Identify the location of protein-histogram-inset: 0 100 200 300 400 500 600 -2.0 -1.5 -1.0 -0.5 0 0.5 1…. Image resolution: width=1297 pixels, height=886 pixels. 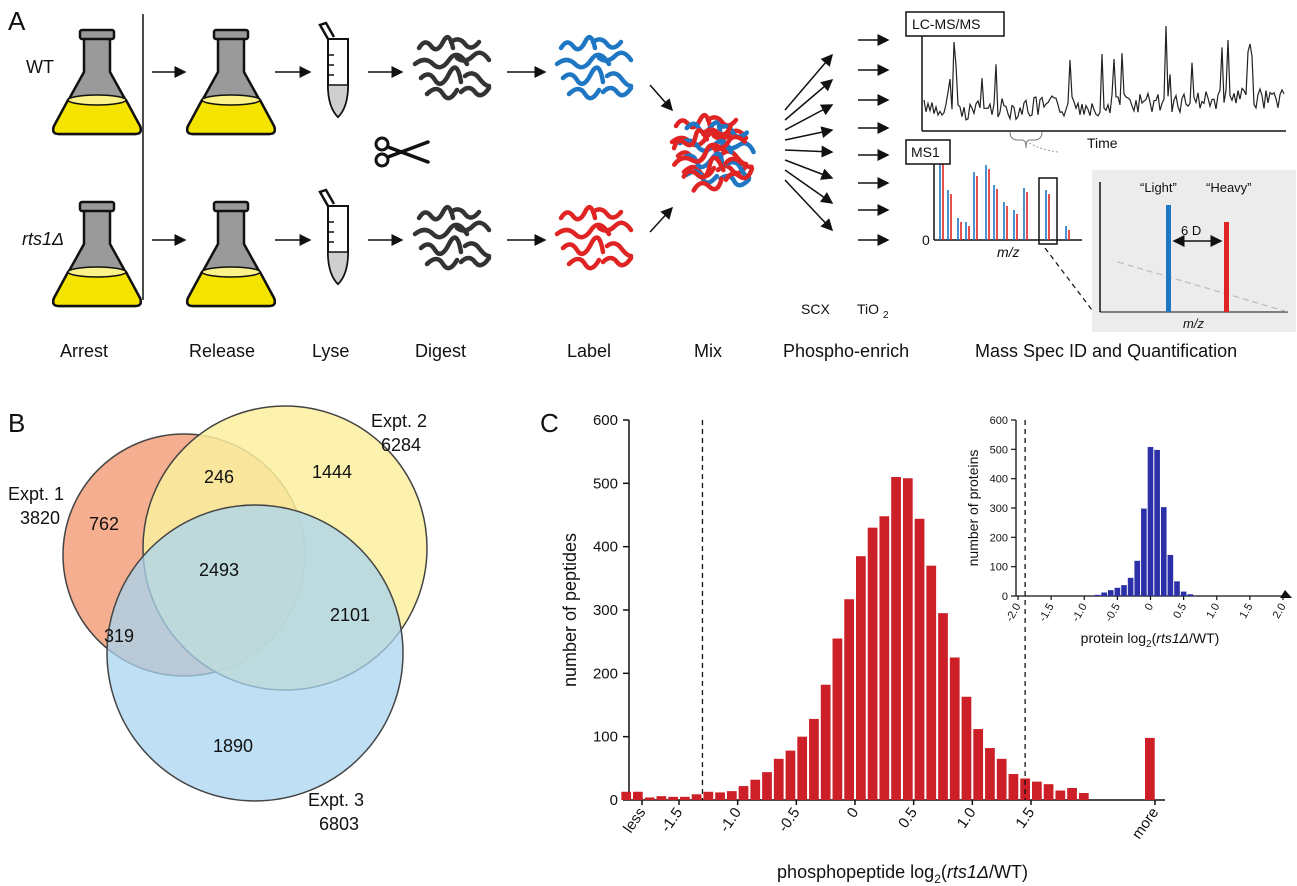
(1128, 532).